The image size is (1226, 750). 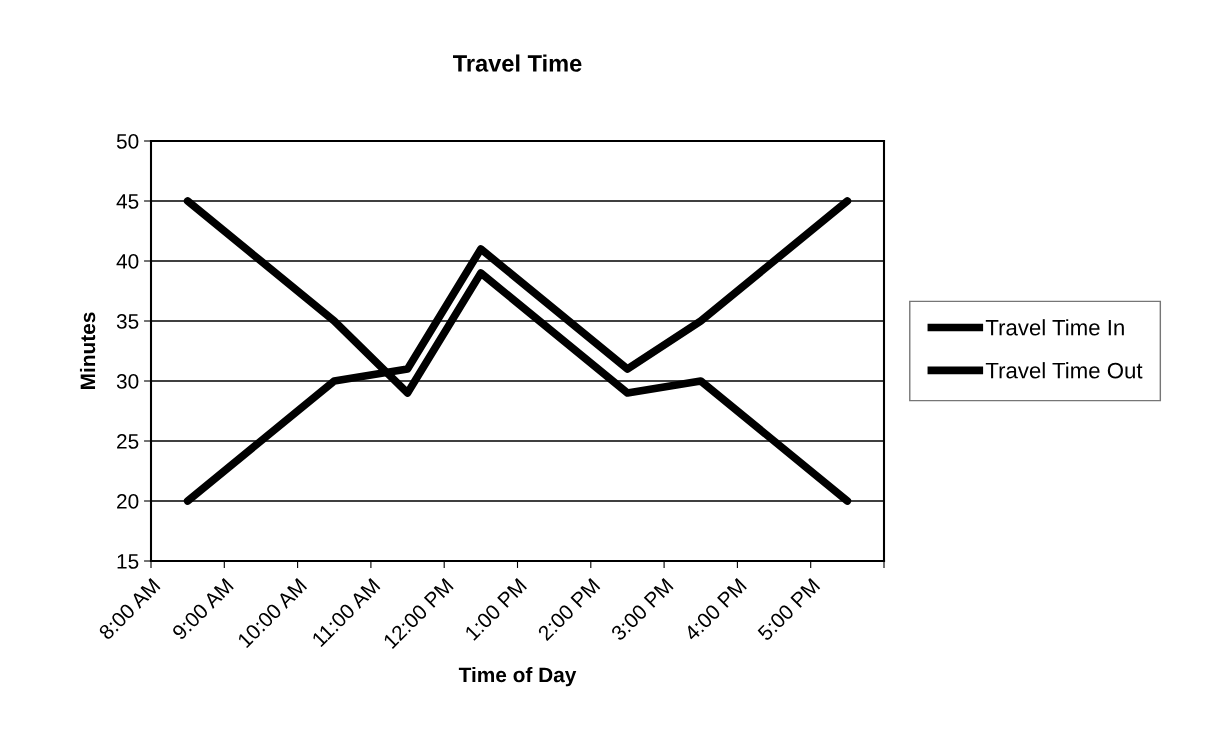 I want to click on x-tick-label: 8:00 AM, so click(x=129, y=609).